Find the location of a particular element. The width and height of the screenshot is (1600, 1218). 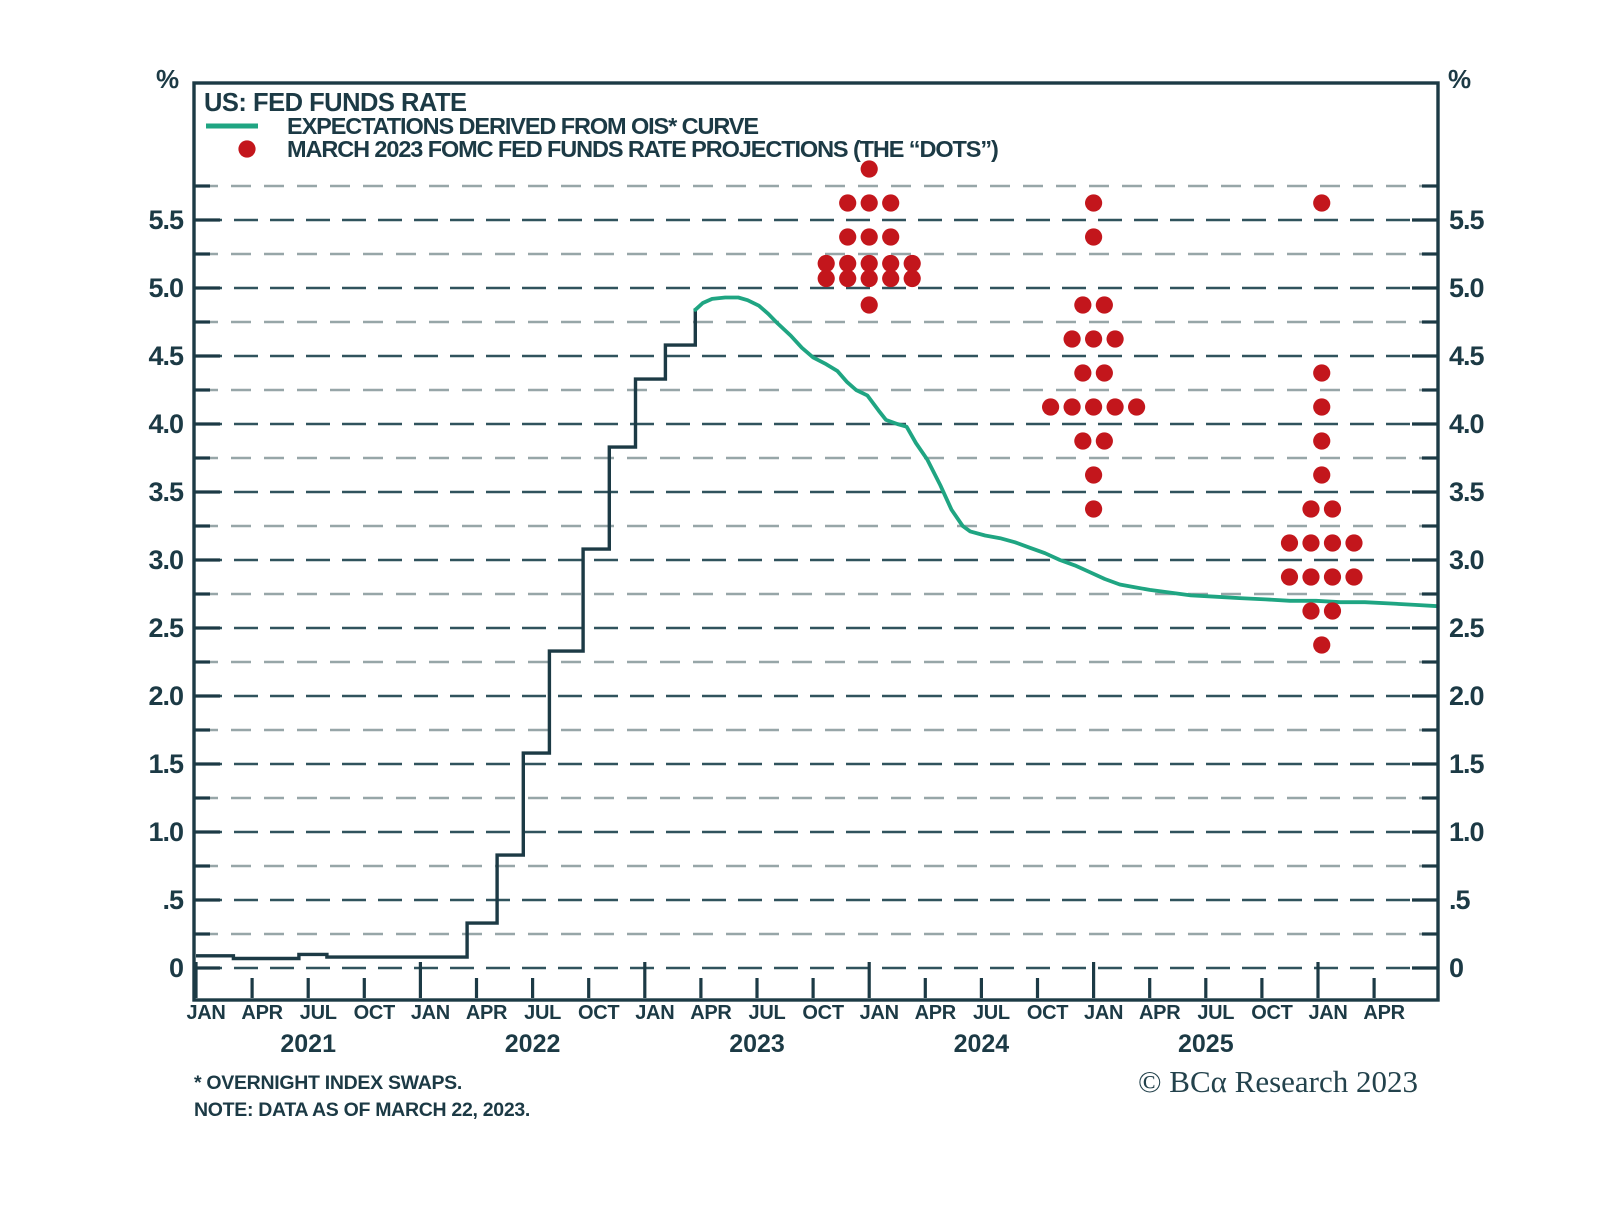

footnote-data-date: NOTE: DATA AS OF MARCH 22, 2023. is located at coordinates (362, 1110).